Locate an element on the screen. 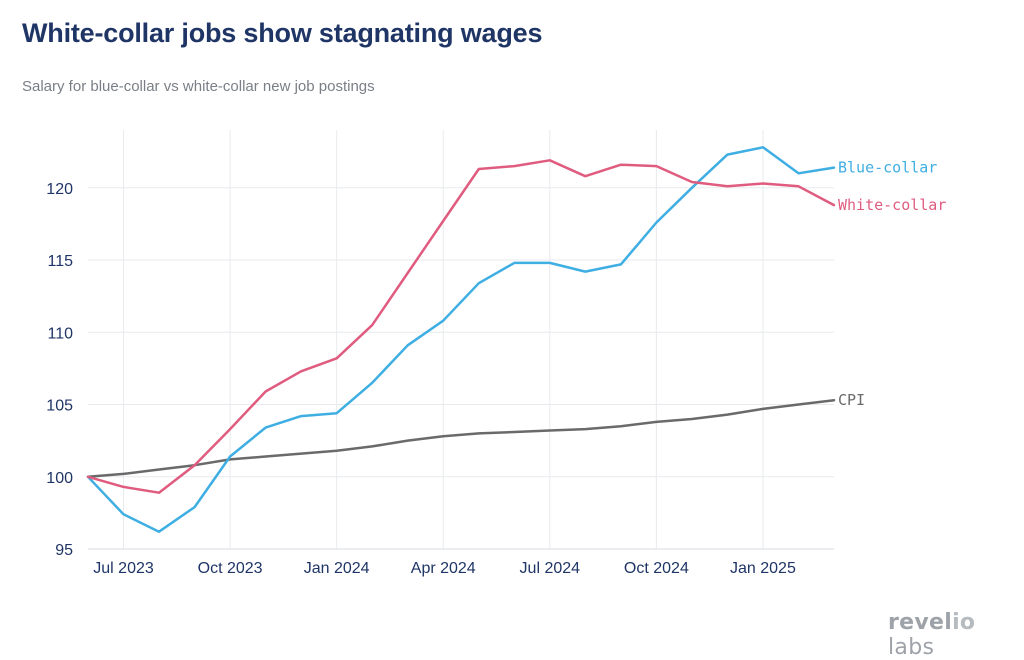  y-tick-label: 110 is located at coordinates (60, 333).